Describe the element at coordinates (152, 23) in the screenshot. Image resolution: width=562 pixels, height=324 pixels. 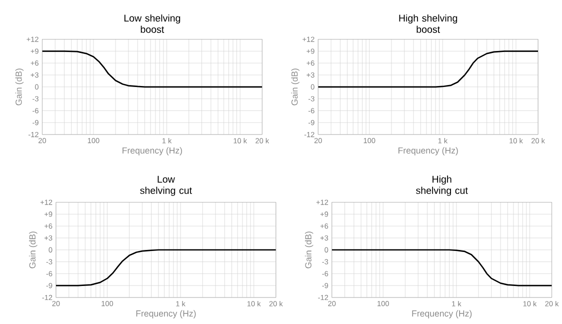
I see `chart-title: Low shelving boost` at that location.